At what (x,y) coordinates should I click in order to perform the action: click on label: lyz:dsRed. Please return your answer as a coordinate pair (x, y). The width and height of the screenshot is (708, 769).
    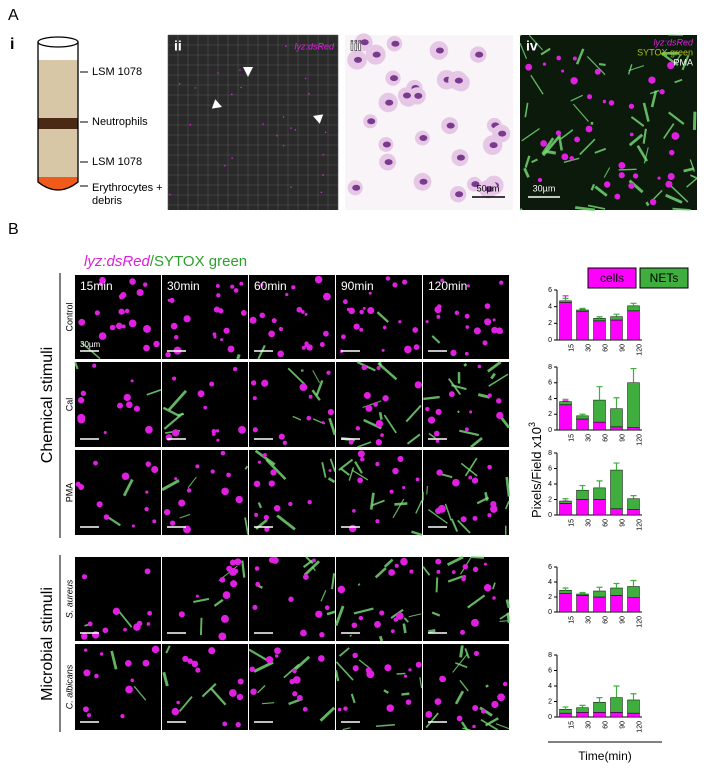
    Looking at the image, I should click on (314, 46).